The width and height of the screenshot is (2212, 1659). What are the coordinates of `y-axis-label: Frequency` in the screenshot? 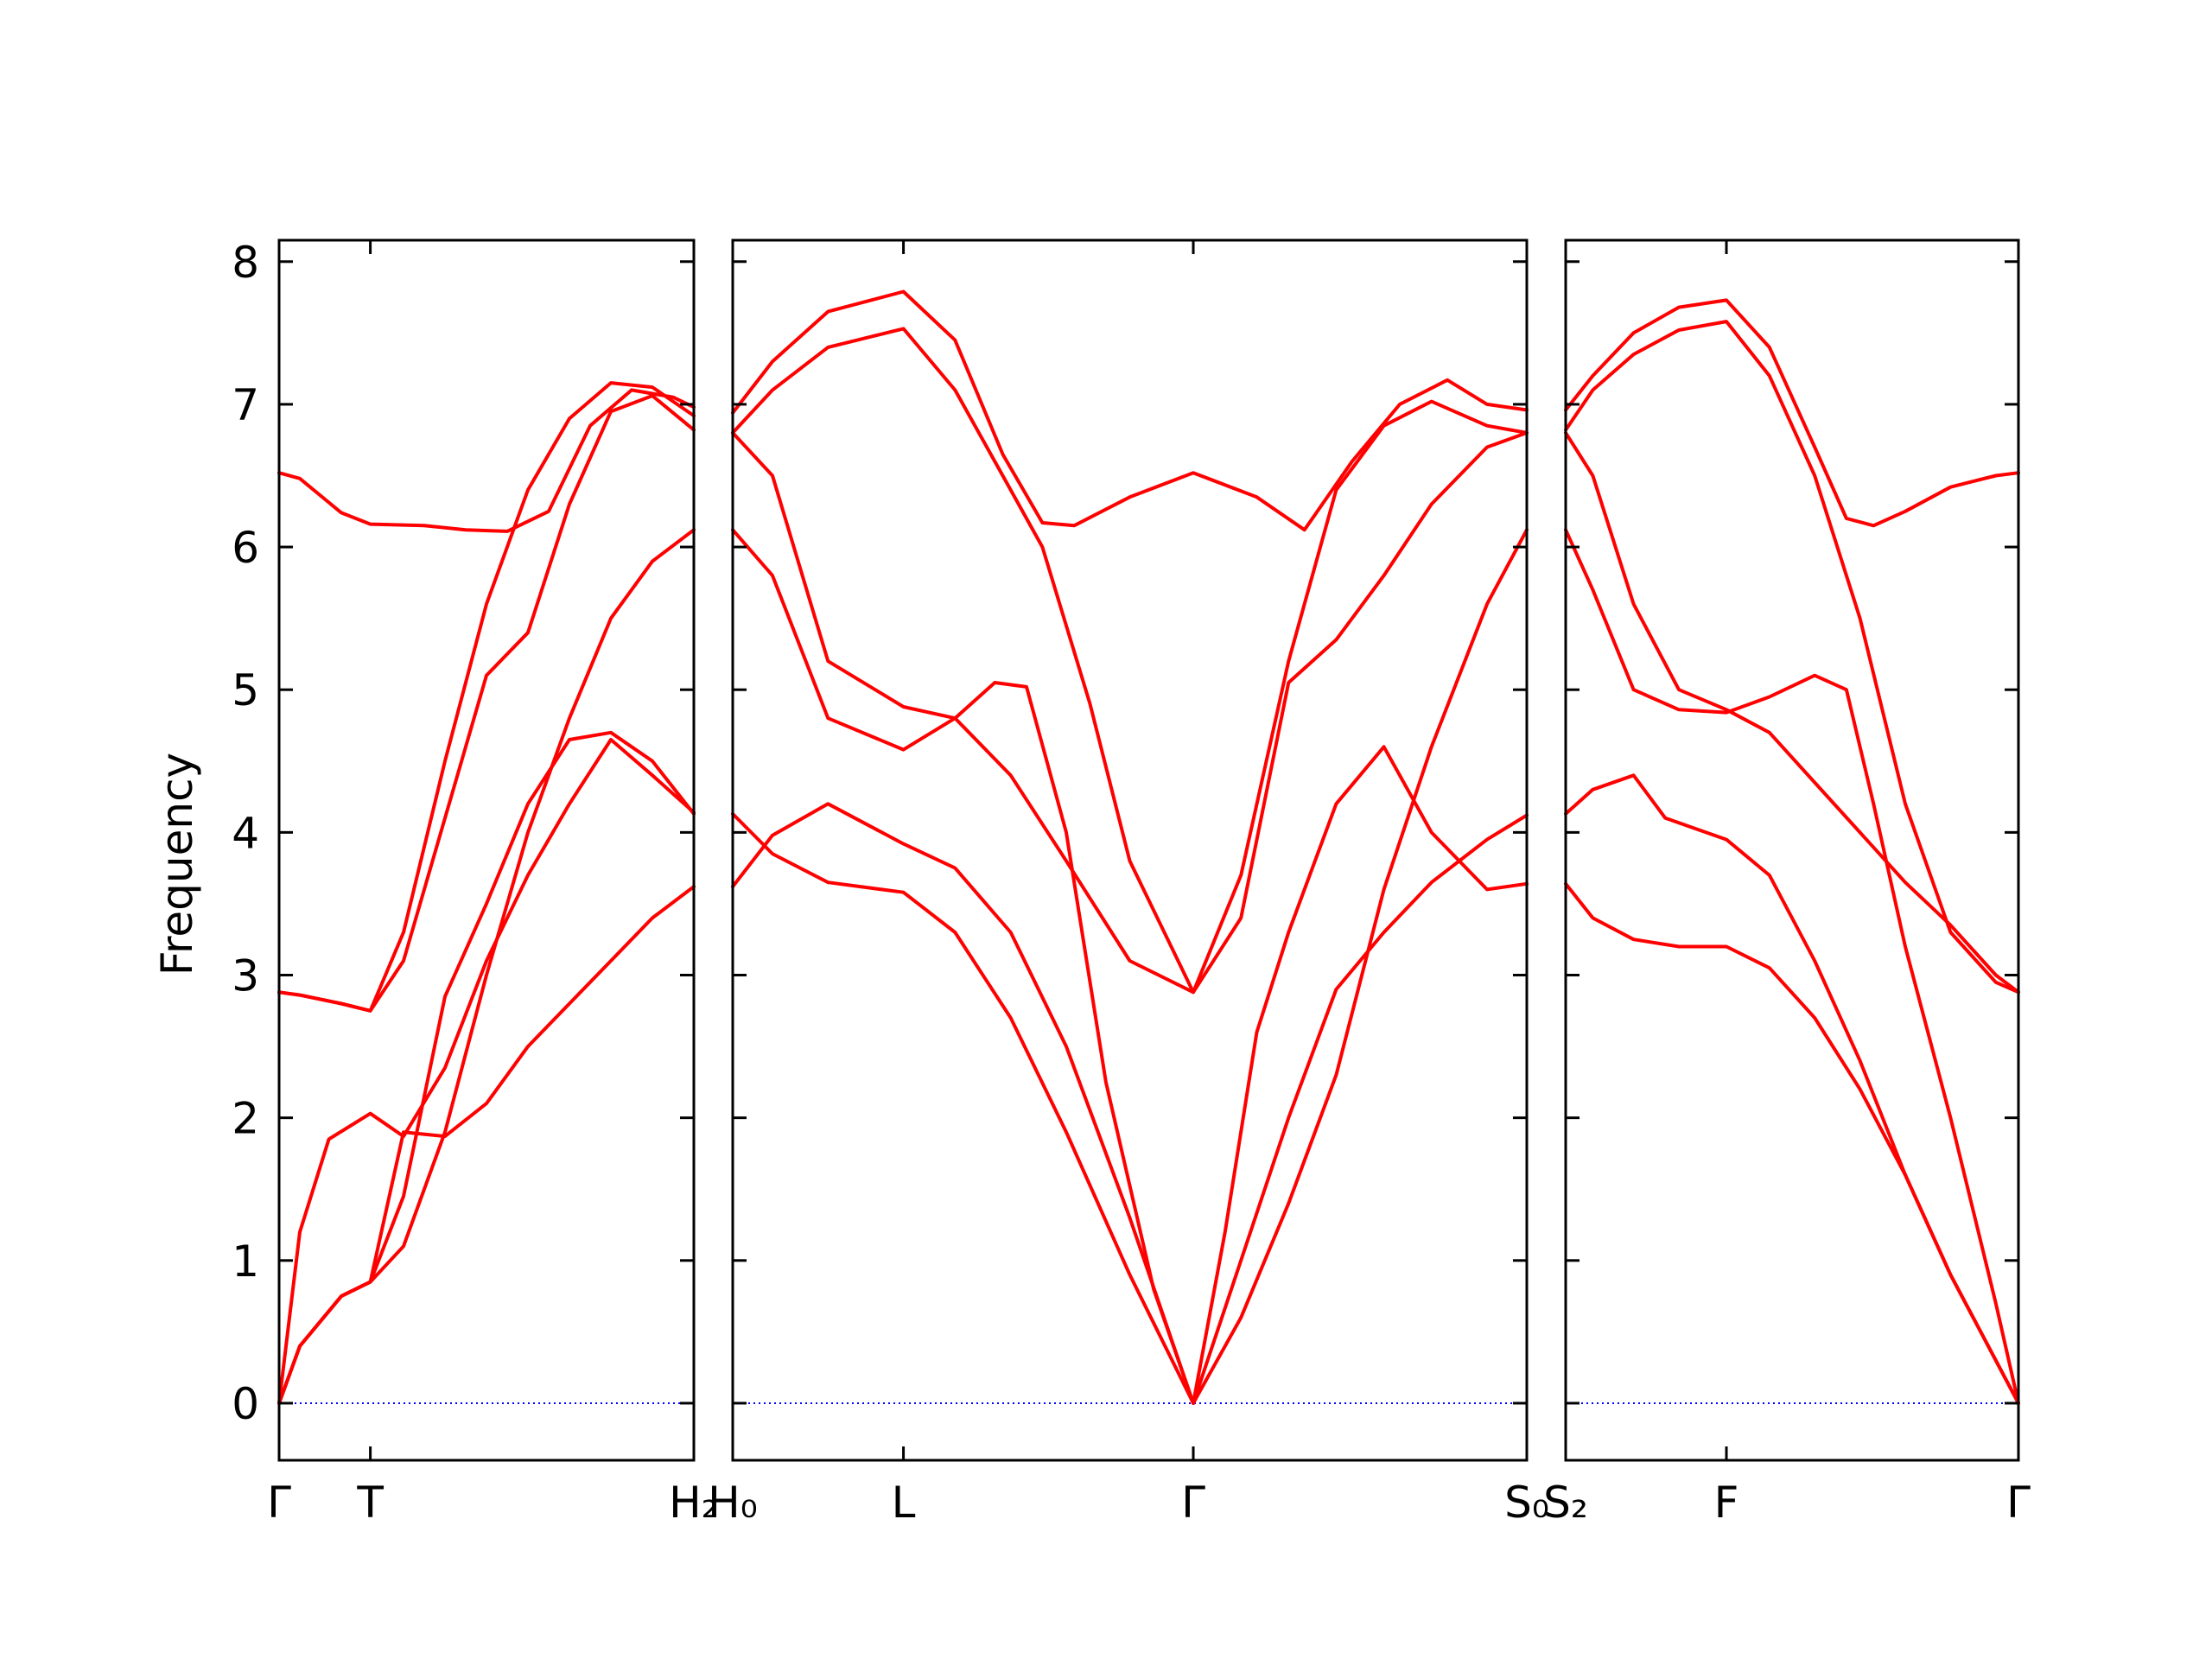 It's located at (177, 864).